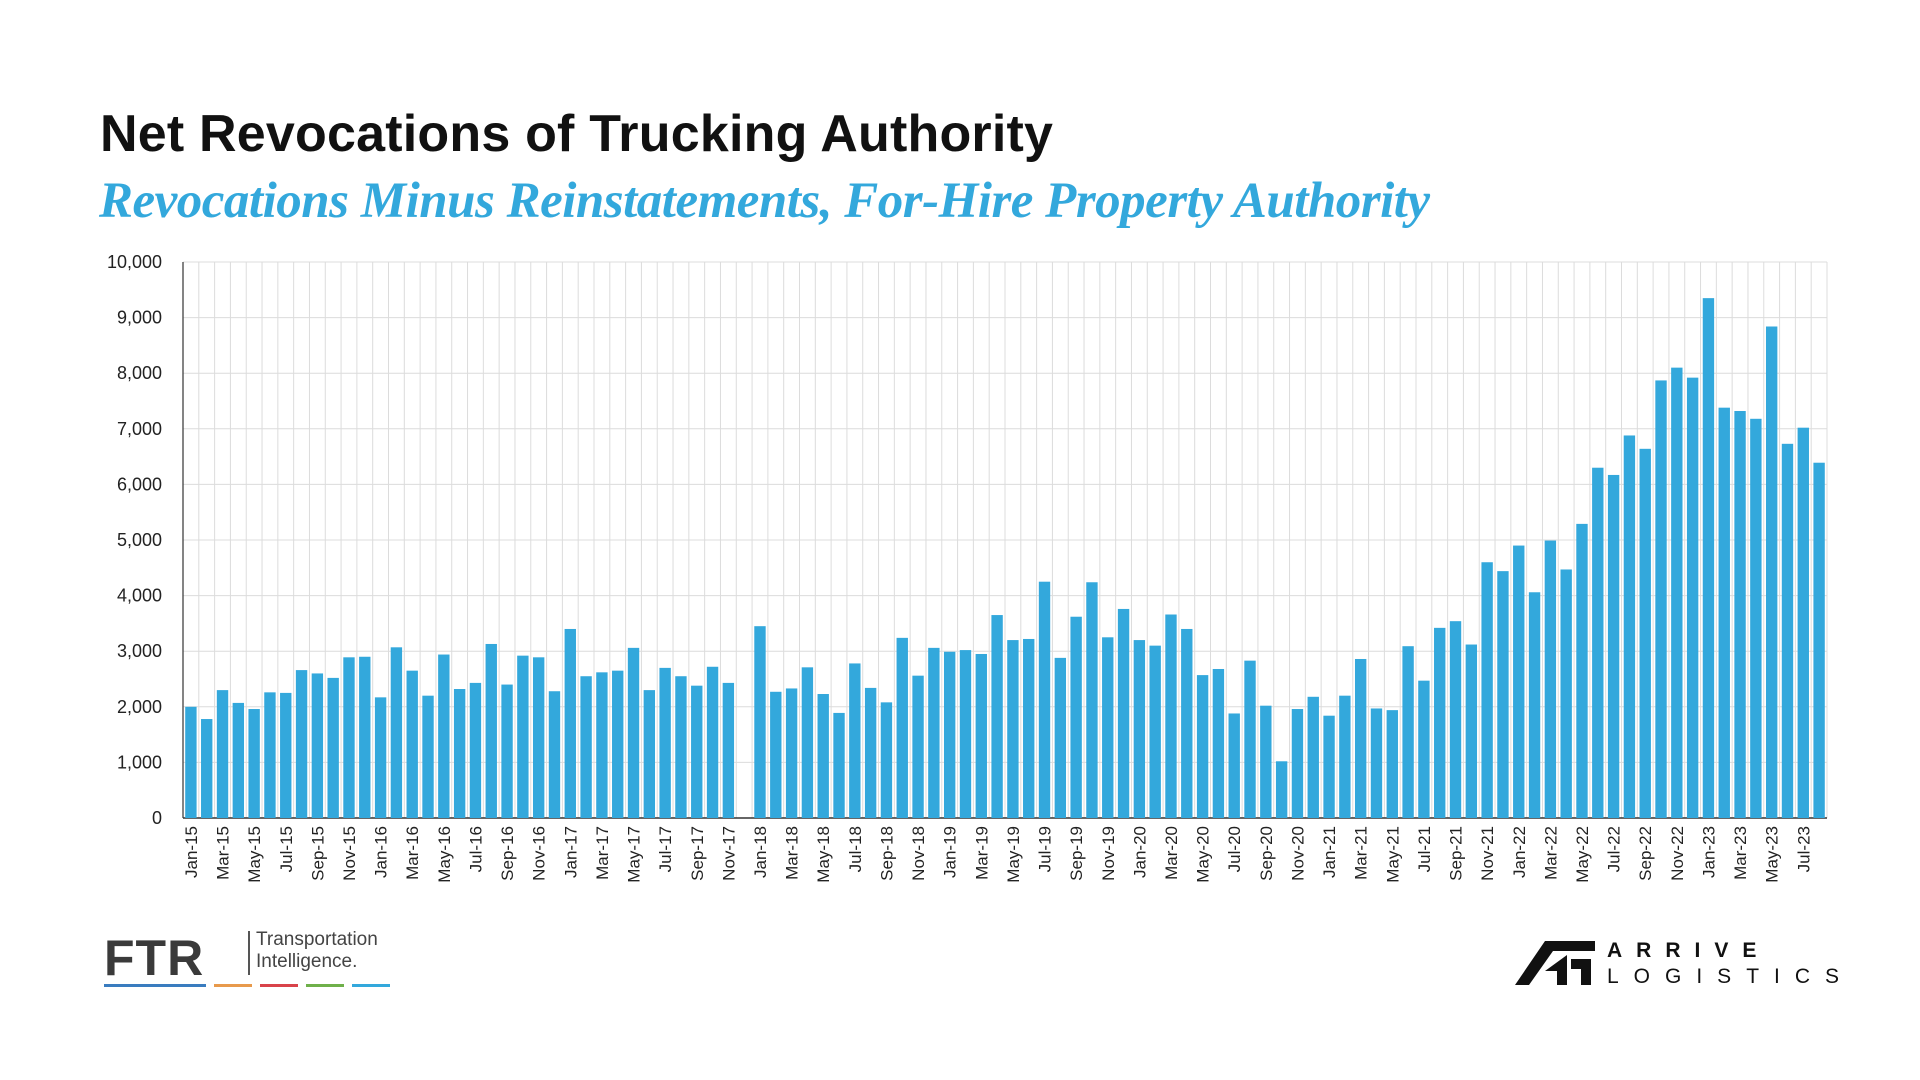 The width and height of the screenshot is (1920, 1080). Describe the element at coordinates (254, 854) in the screenshot. I see `x-tick-label: May-15` at that location.